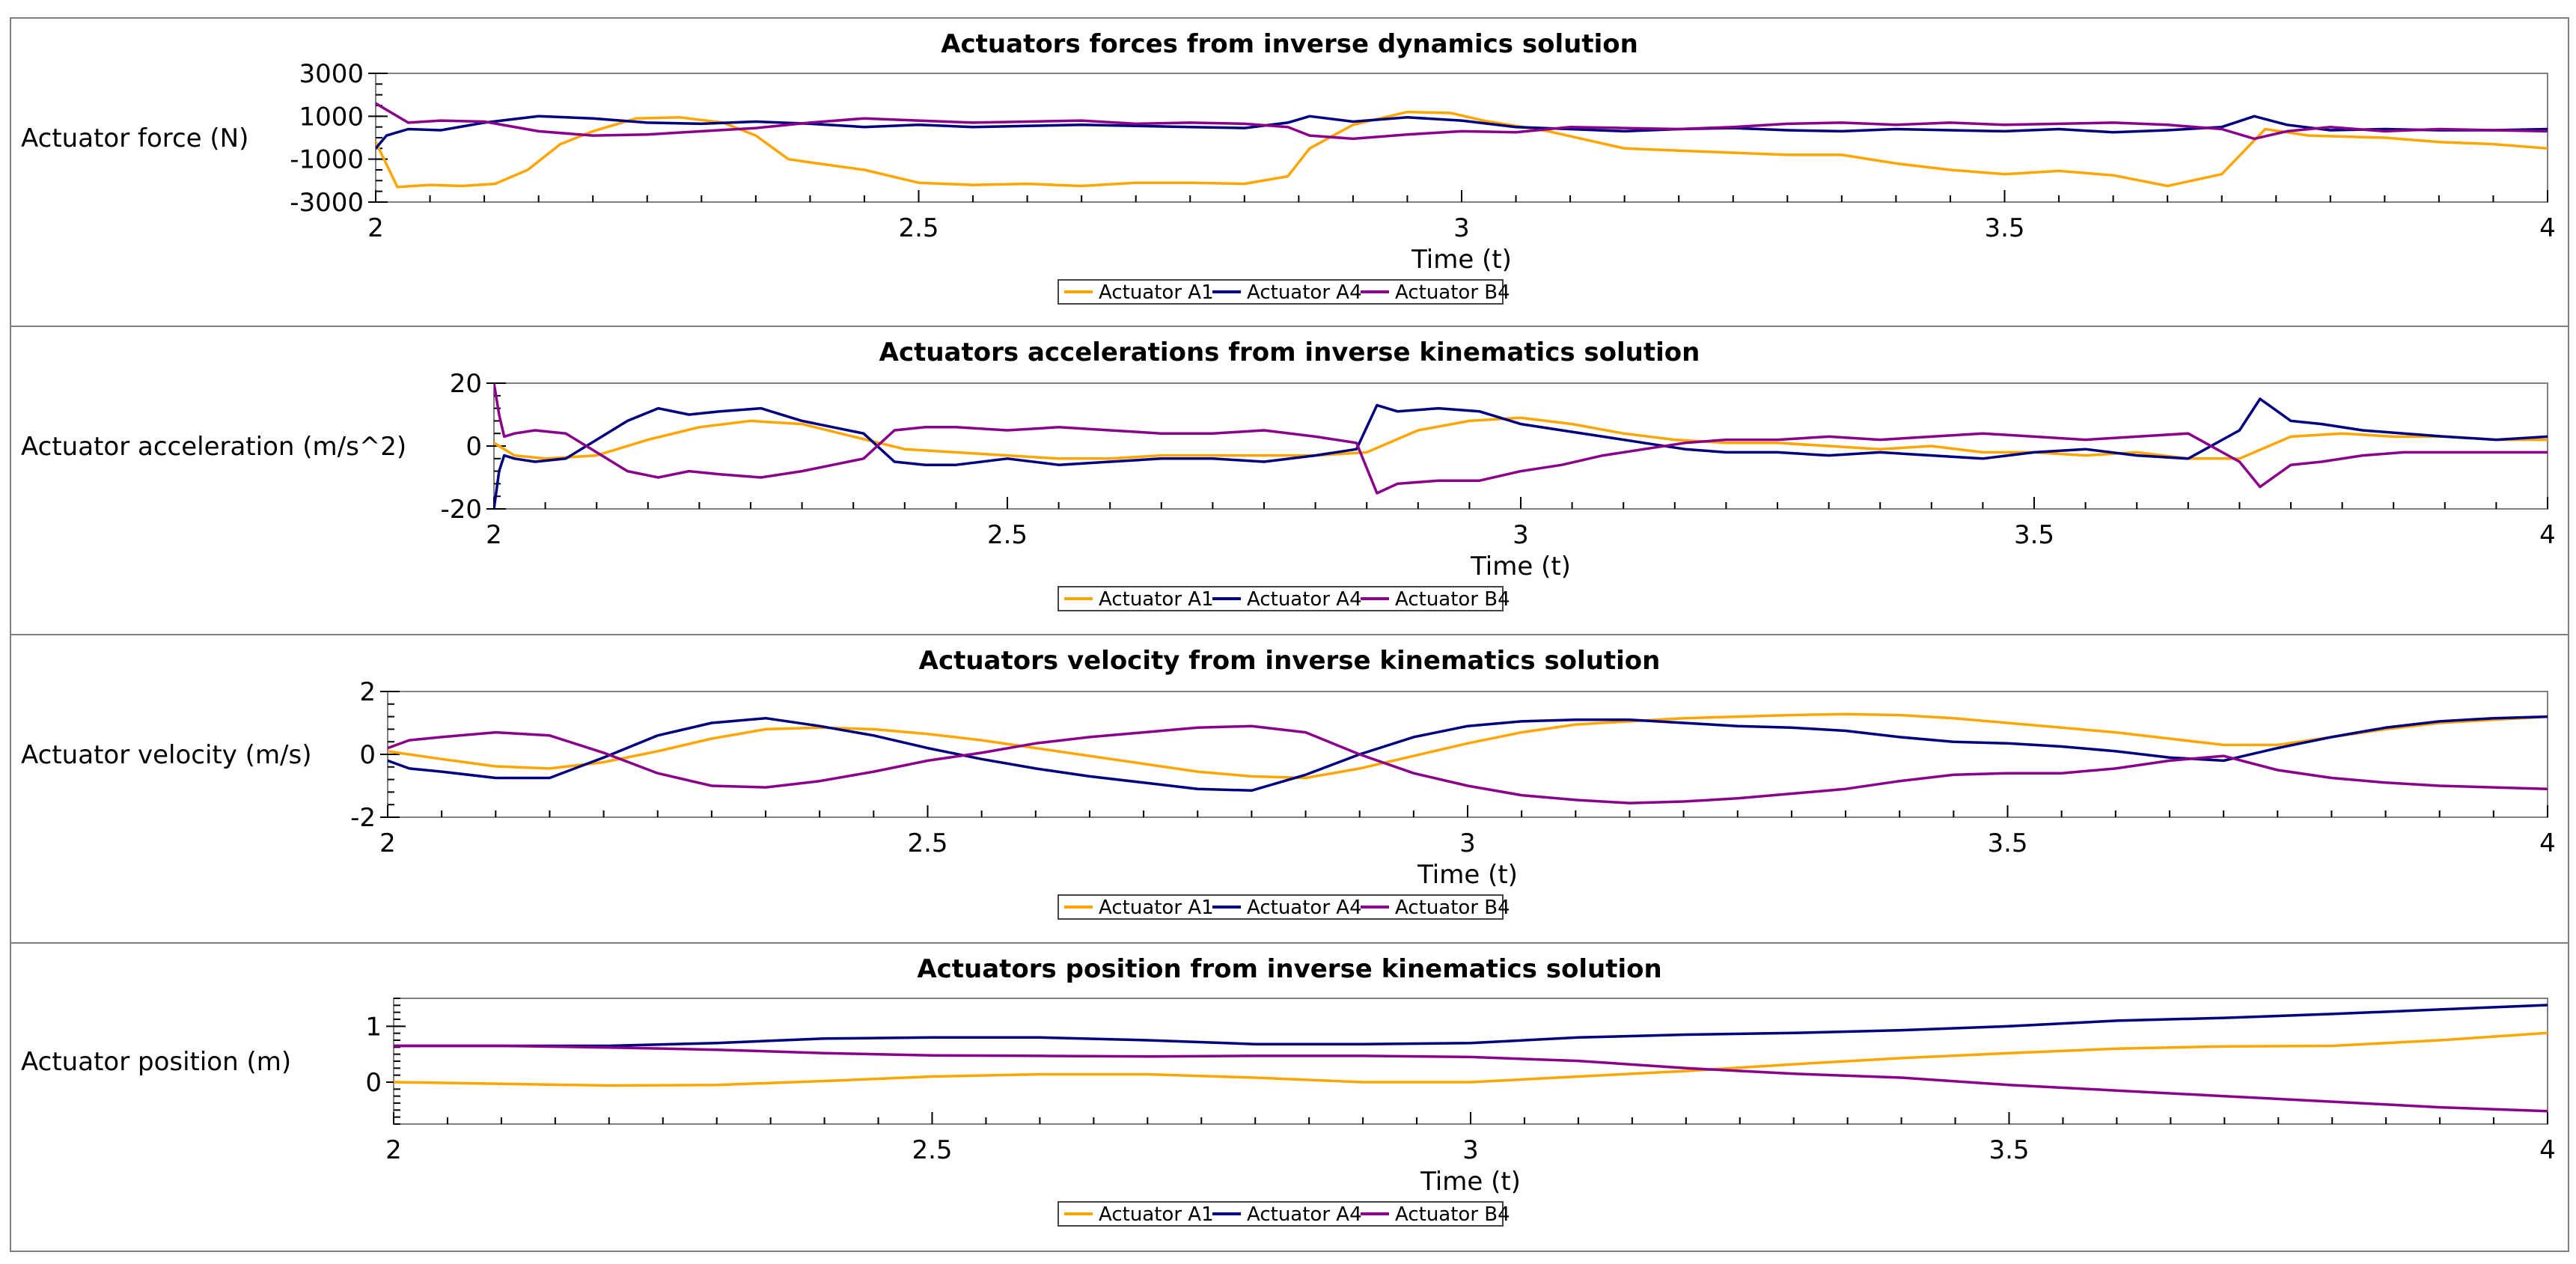 This screenshot has height=1264, width=2576. I want to click on y-axis-label: Actuator force (N), so click(134, 138).